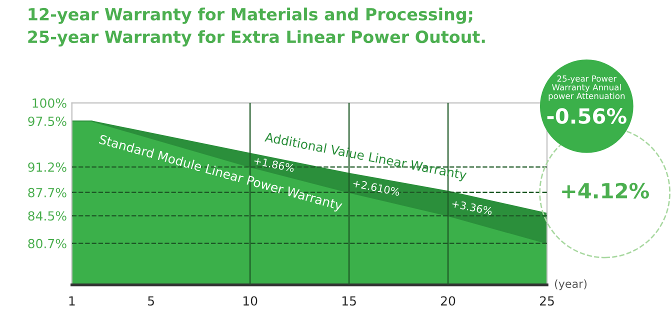  I want to click on y-tick-label: 80.7%, so click(47, 243).